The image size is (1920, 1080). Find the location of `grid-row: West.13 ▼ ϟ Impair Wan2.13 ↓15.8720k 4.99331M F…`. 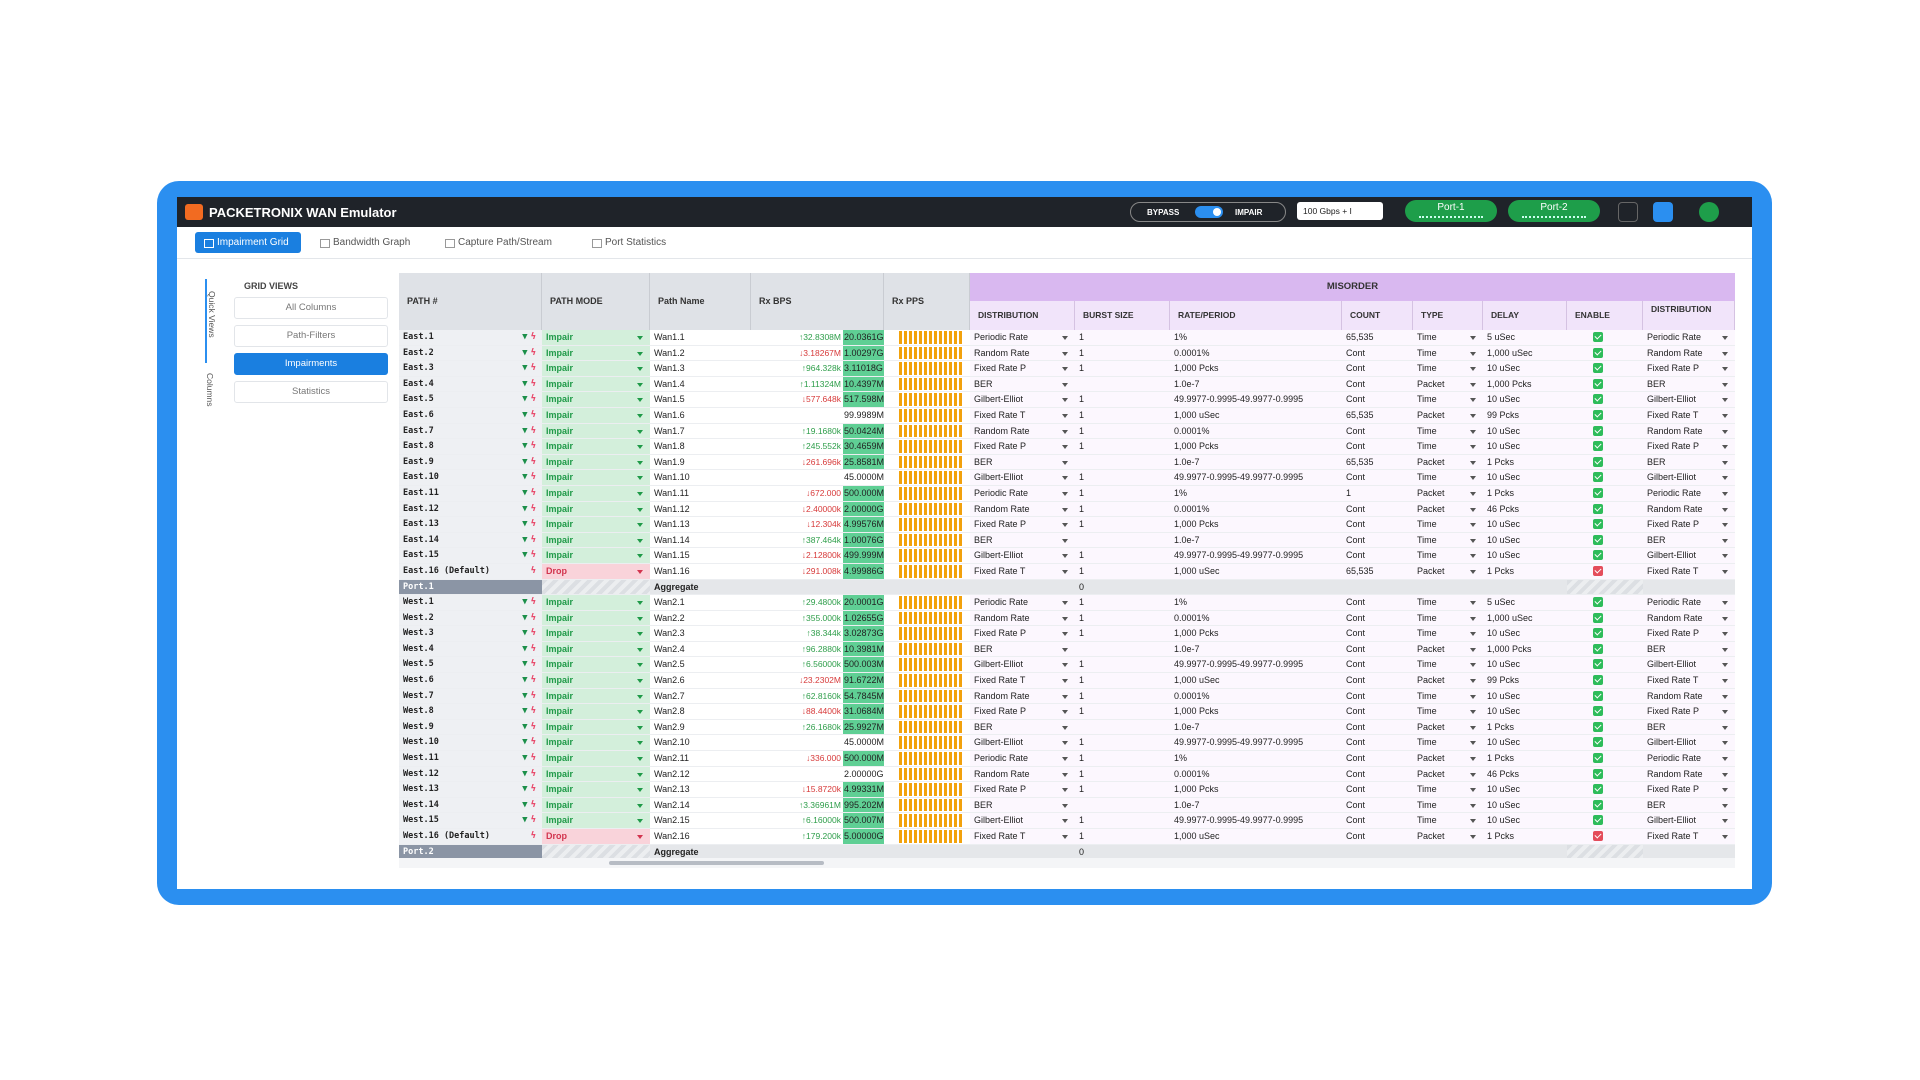

grid-row: West.13 ▼ ϟ Impair Wan2.13 ↓15.8720k 4.99331M F… is located at coordinates (1067, 790).